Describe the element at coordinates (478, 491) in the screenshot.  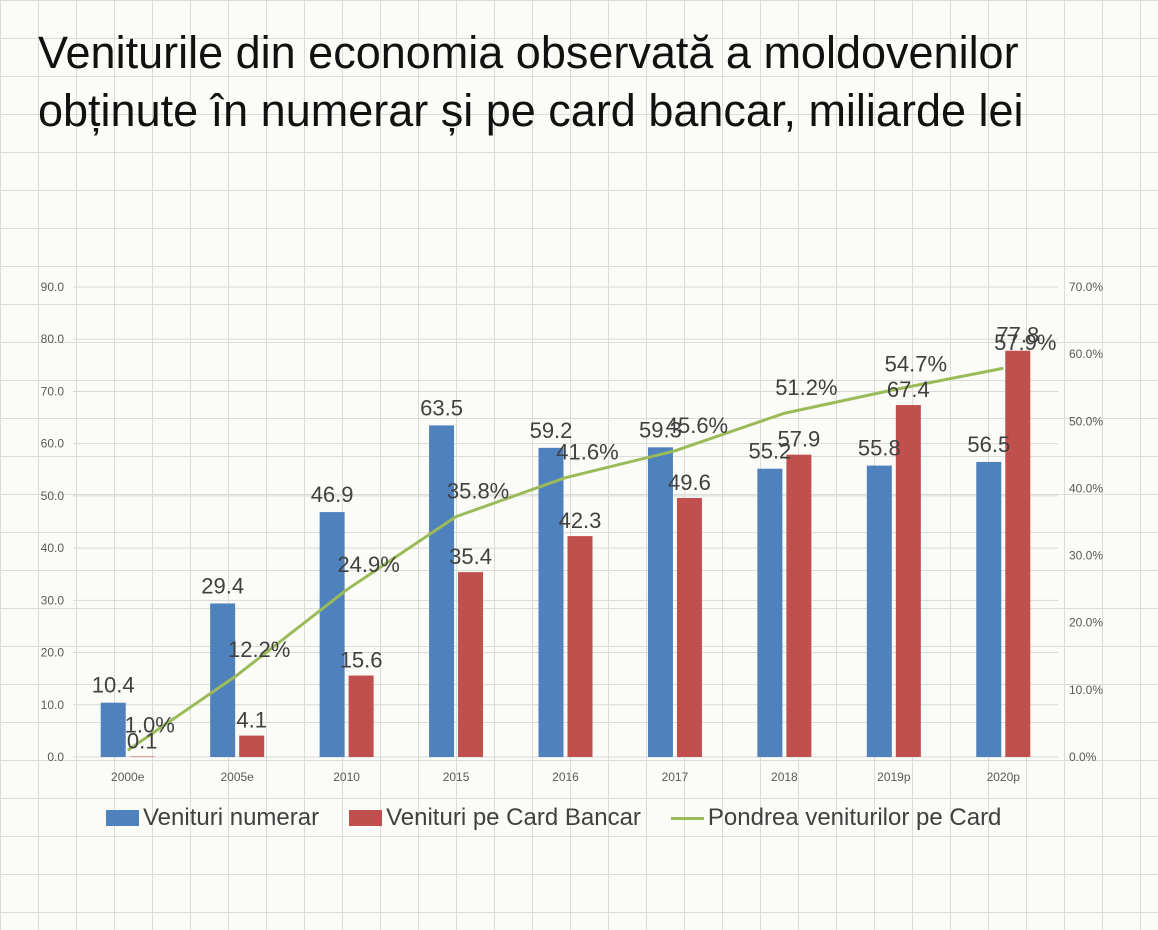
I see `label-share: 35.8%` at that location.